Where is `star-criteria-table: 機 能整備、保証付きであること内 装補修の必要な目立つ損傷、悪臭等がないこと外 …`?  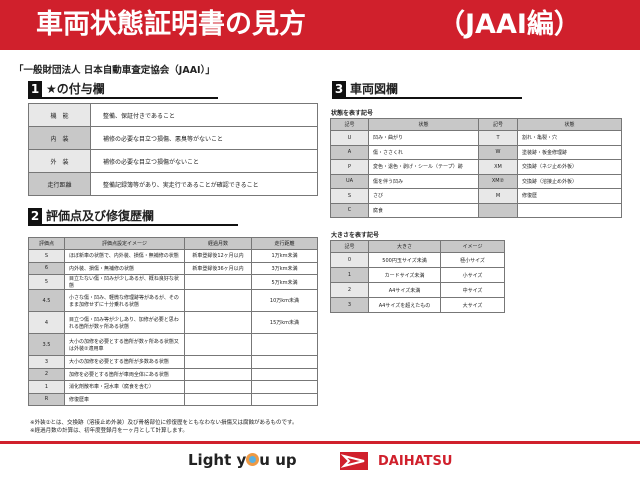
star-criteria-table: 機 能整備、保証付きであること内 装補修の必要な目立つ損傷、悪臭等がないこと外 … is located at coordinates (173, 149).